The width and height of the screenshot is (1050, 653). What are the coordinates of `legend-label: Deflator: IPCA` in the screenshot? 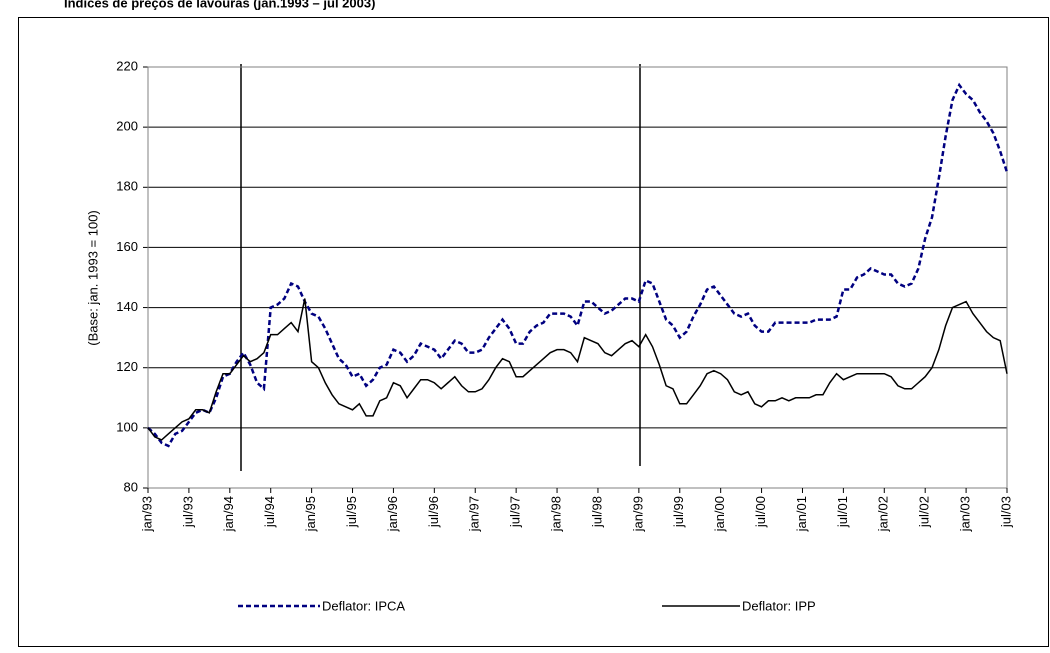 It's located at (363, 605).